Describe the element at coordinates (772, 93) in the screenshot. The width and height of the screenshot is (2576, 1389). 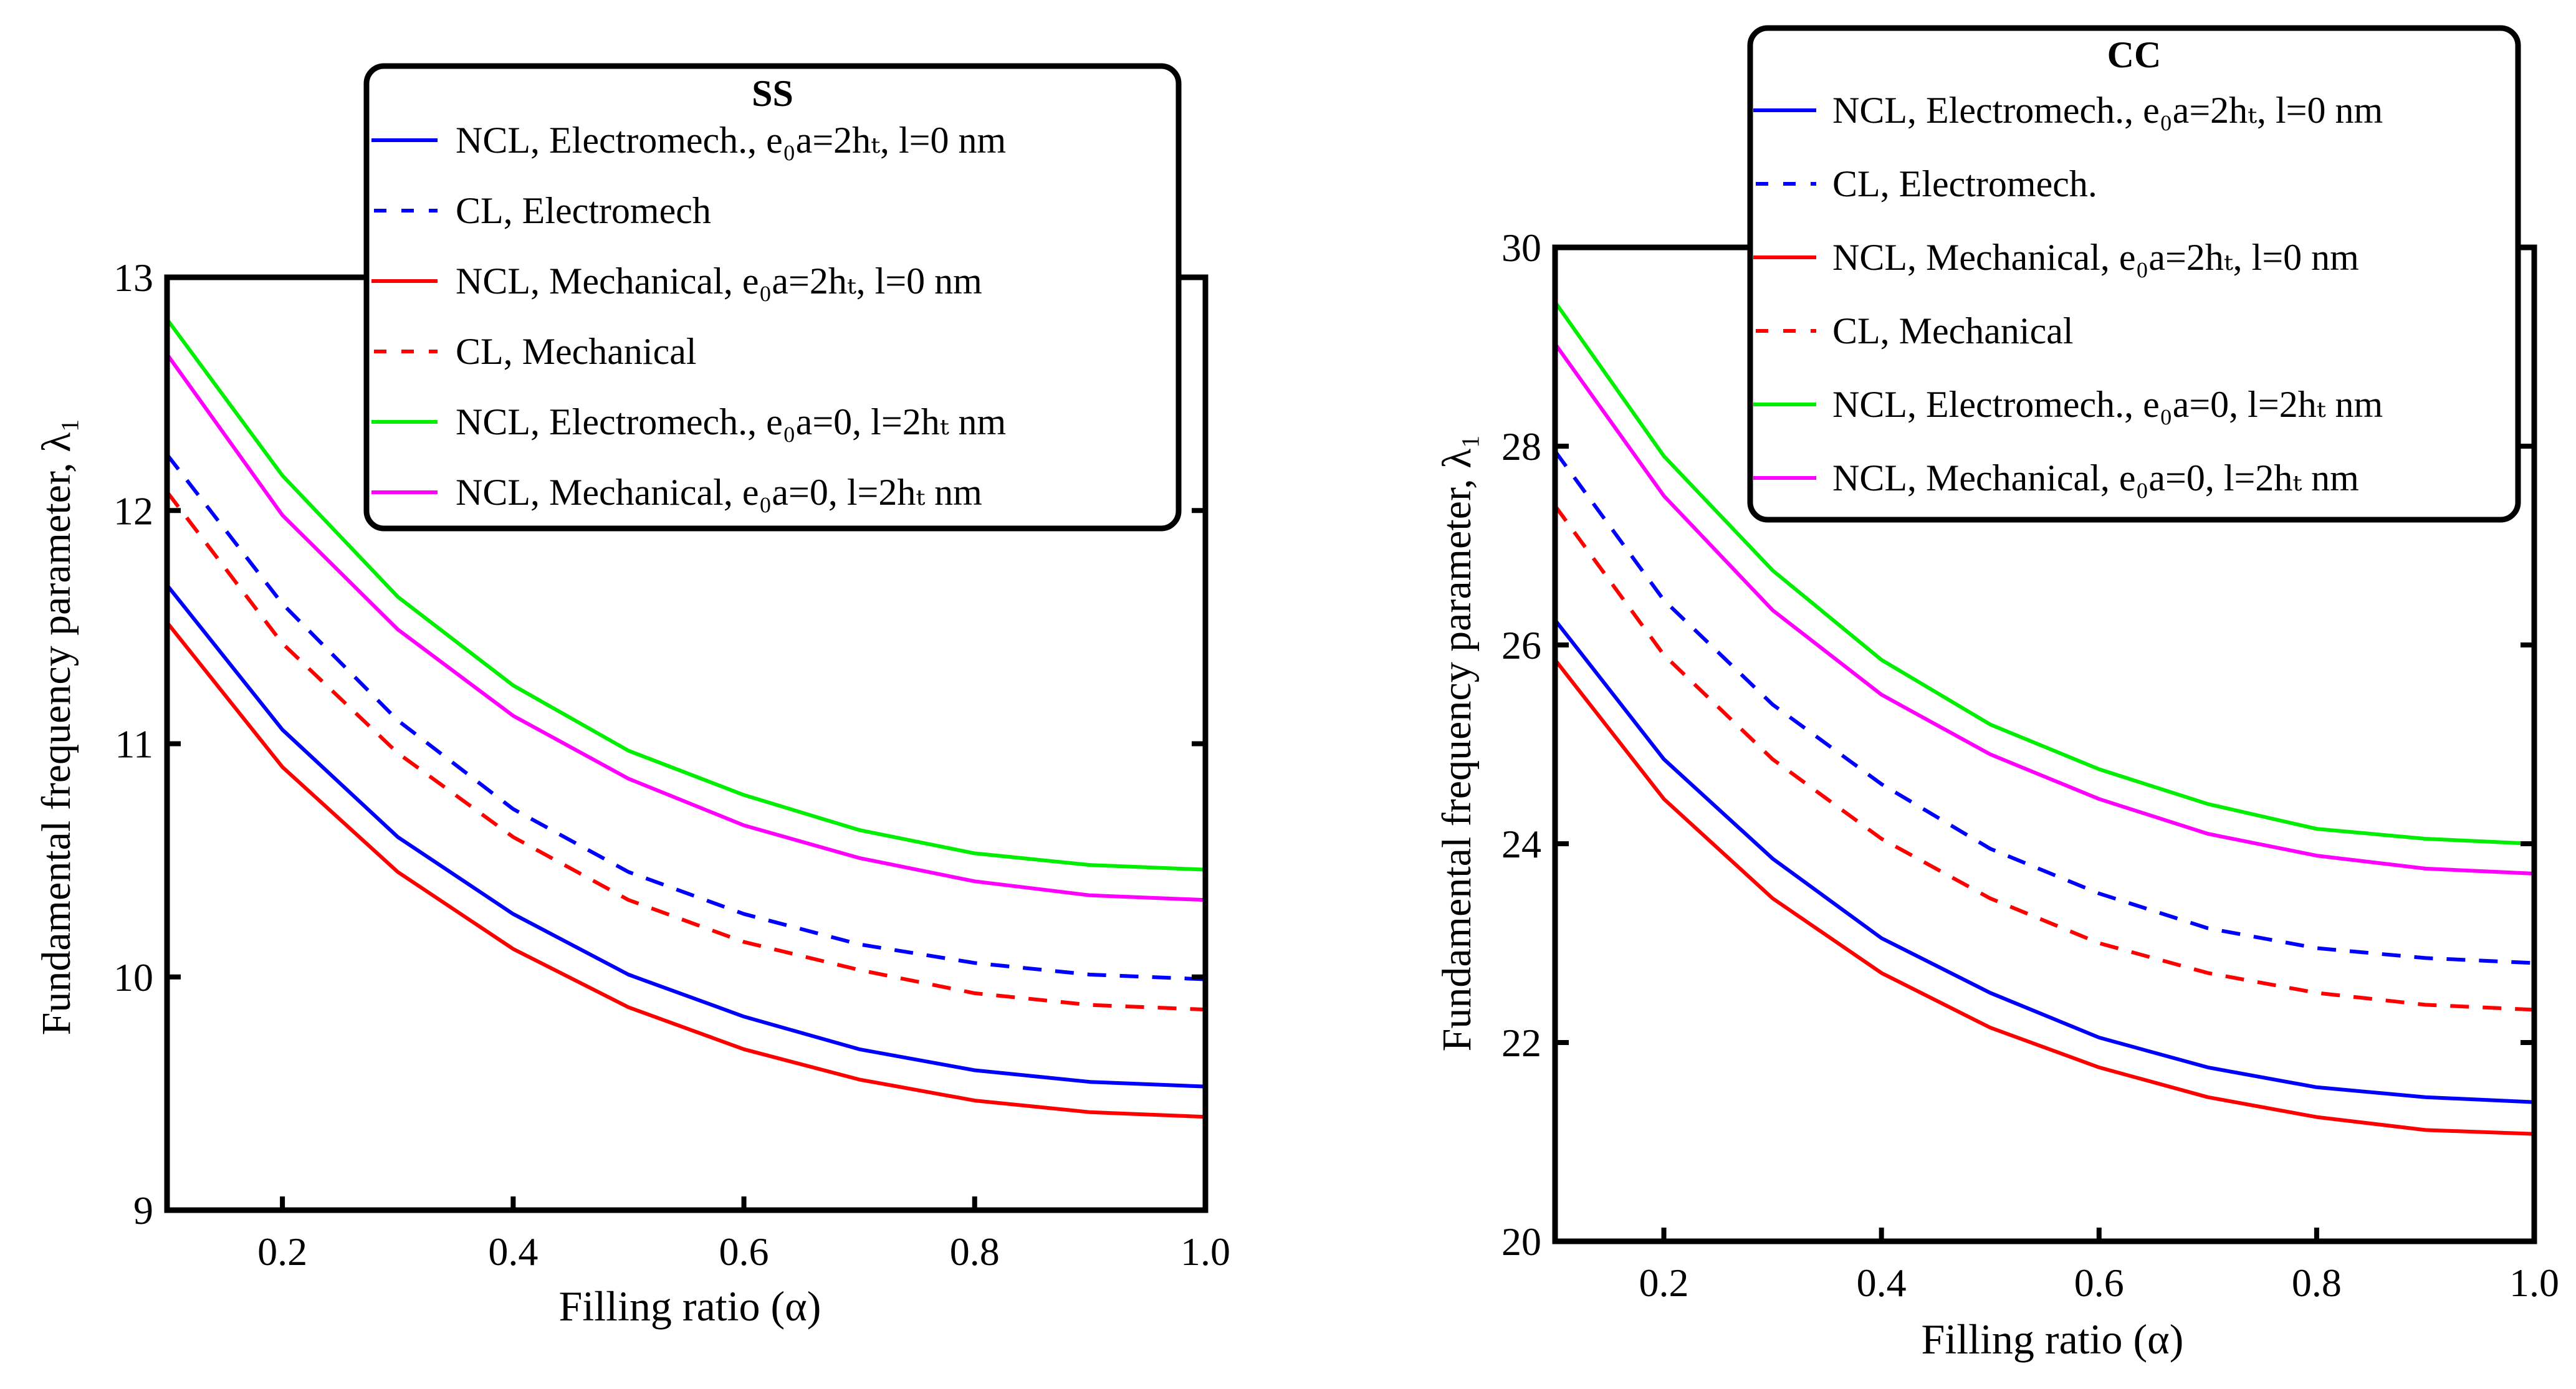
I see `legend-title: SS` at that location.